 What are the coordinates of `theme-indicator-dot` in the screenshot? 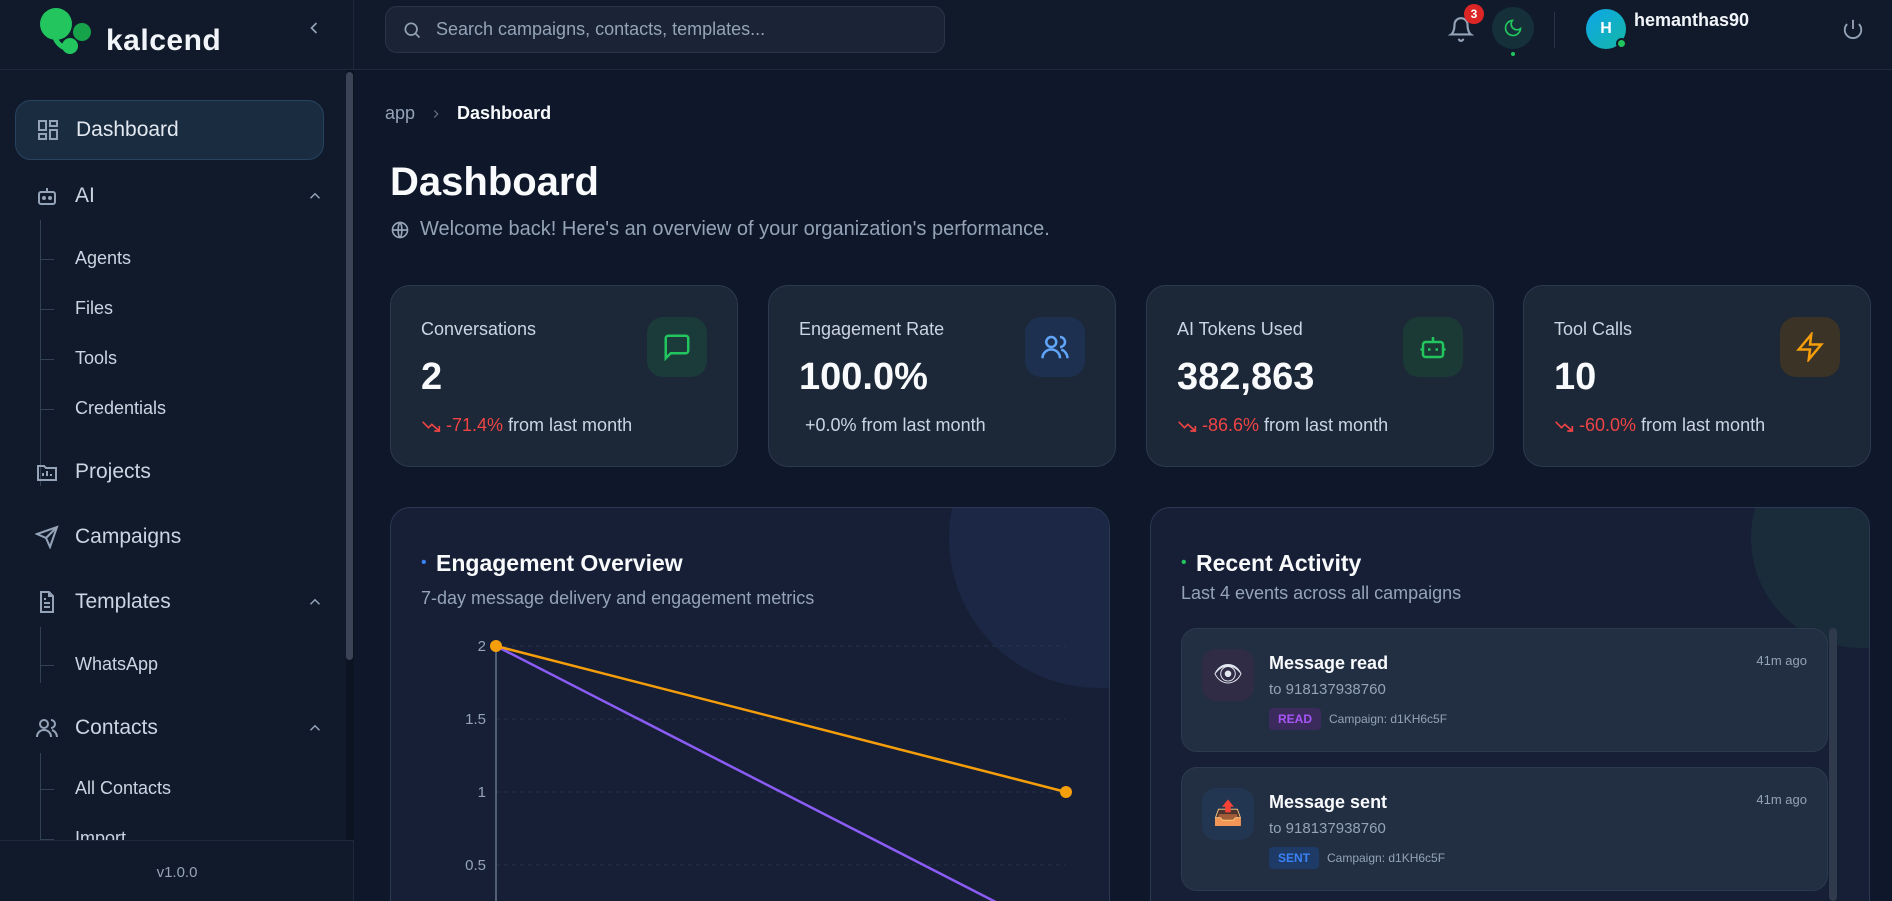 It's located at (1513, 54).